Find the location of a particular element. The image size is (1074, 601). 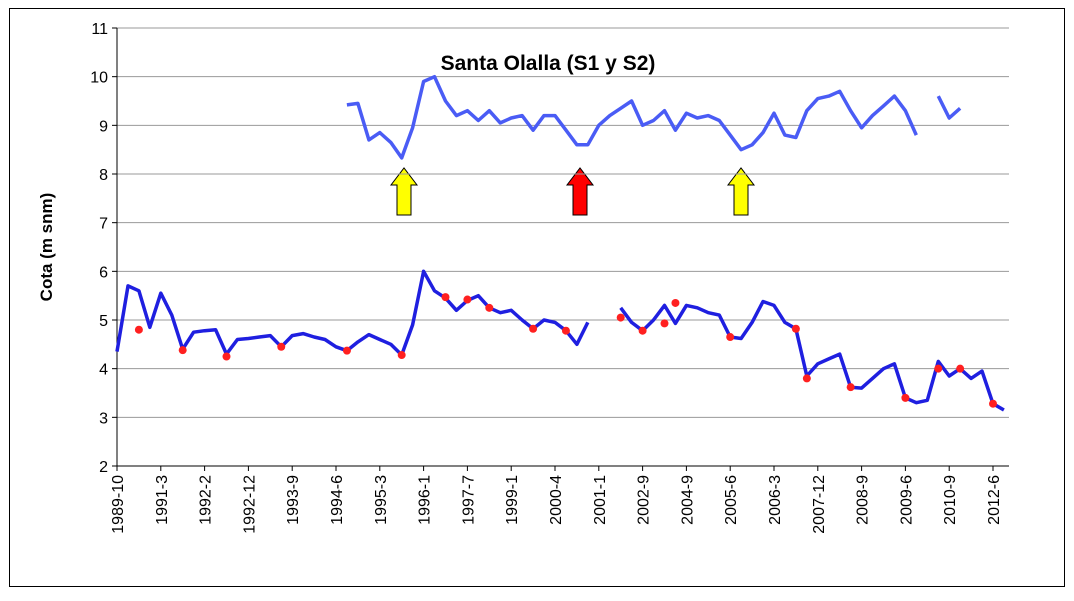

x-tick-label: 2009-6 is located at coordinates (906, 500).